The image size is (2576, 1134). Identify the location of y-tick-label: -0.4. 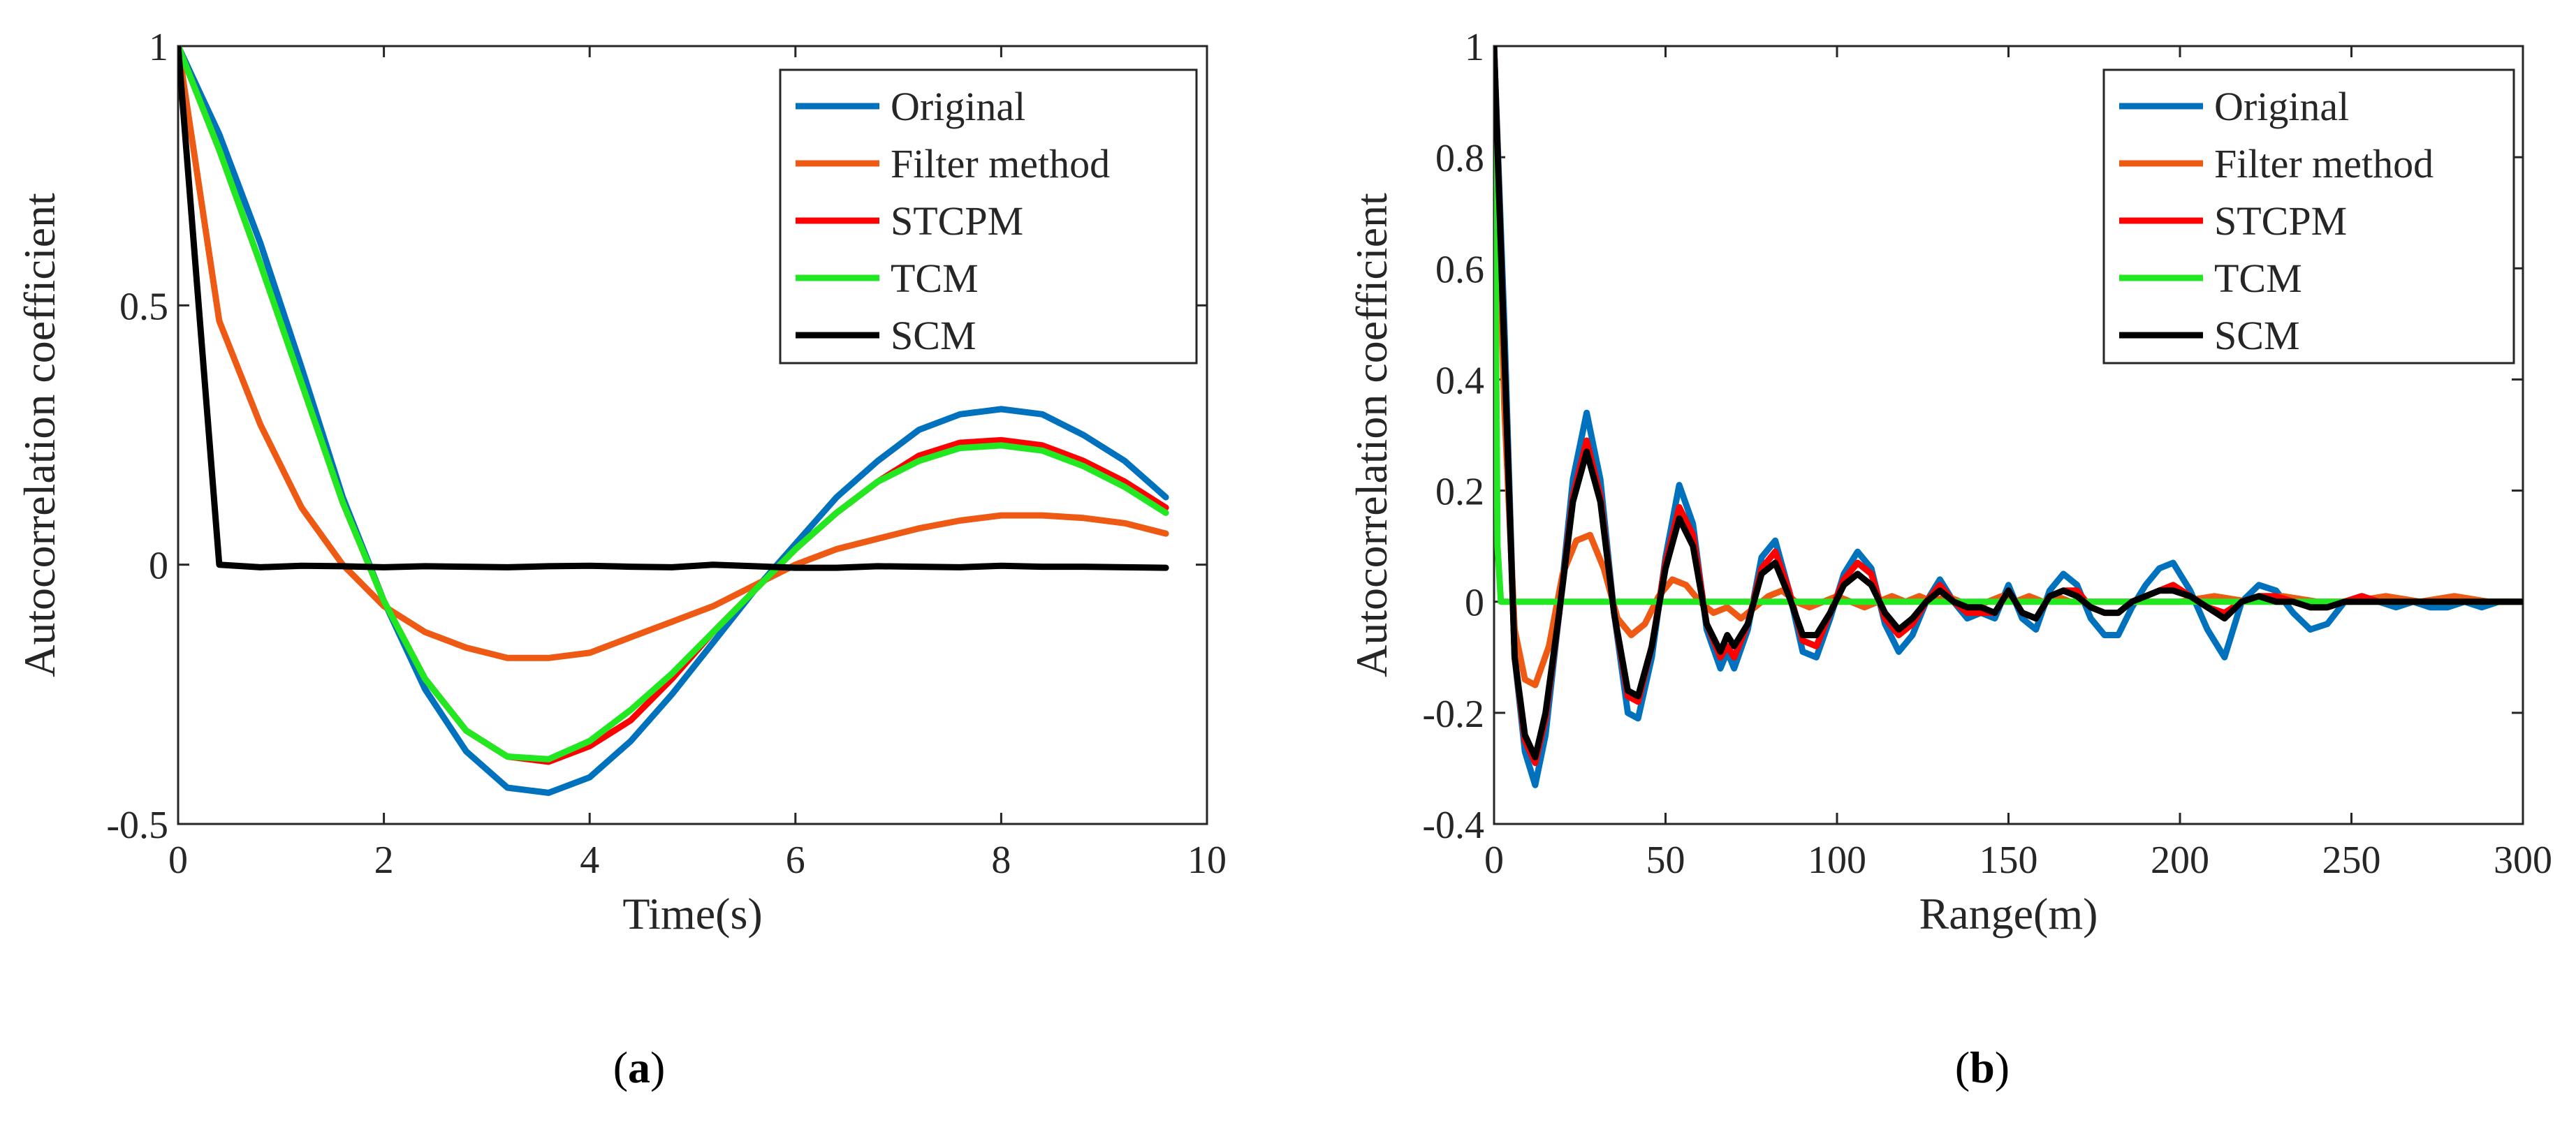
(1453, 825).